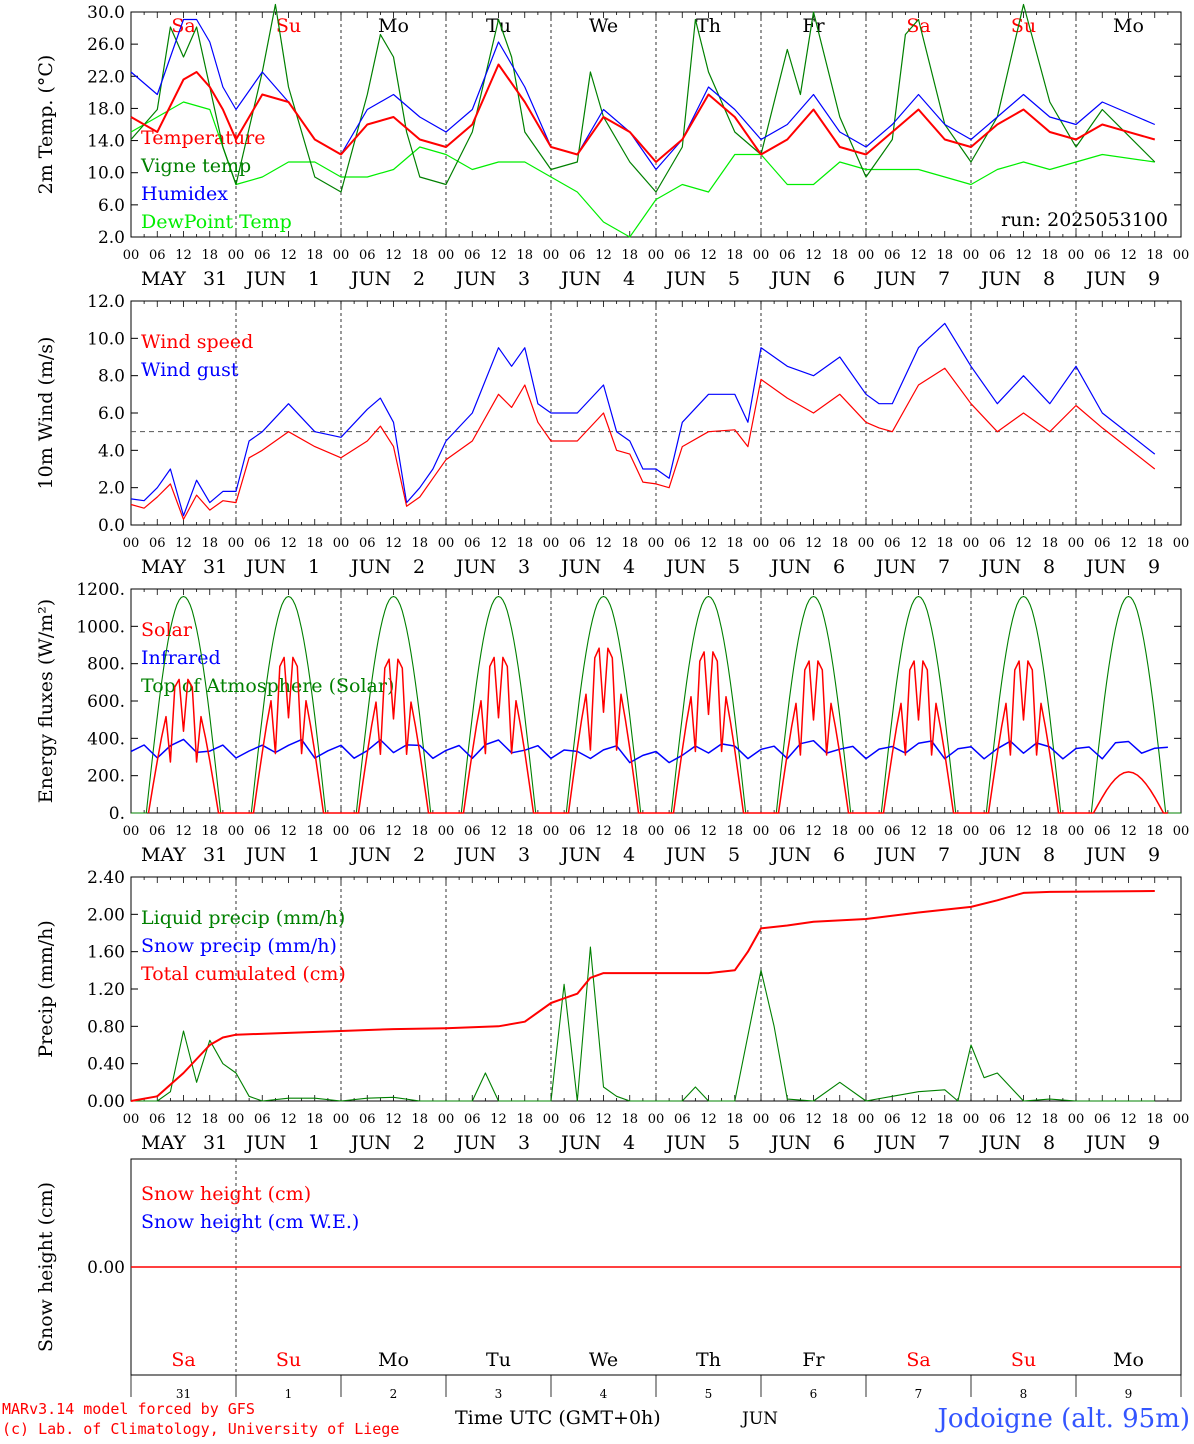 Image resolution: width=1194 pixels, height=1444 pixels. What do you see at coordinates (106, 45) in the screenshot?
I see `y-tick-label: 26.0` at bounding box center [106, 45].